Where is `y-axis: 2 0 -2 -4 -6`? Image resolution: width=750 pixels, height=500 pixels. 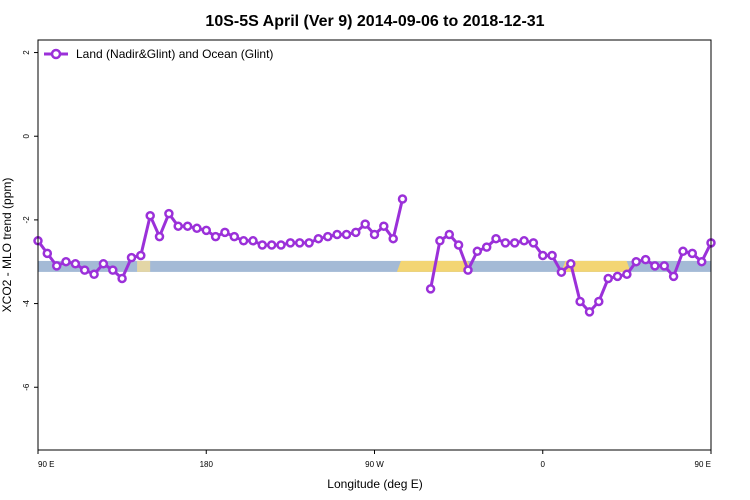
y-axis: 2 0 -2 -4 -6 is located at coordinates (30, 220).